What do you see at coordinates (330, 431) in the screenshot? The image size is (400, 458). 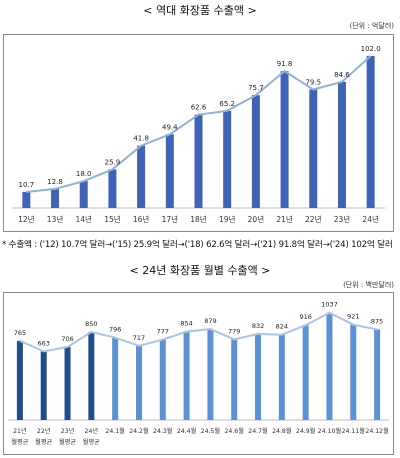 I see `chart2-category-label: 24.10월` at bounding box center [330, 431].